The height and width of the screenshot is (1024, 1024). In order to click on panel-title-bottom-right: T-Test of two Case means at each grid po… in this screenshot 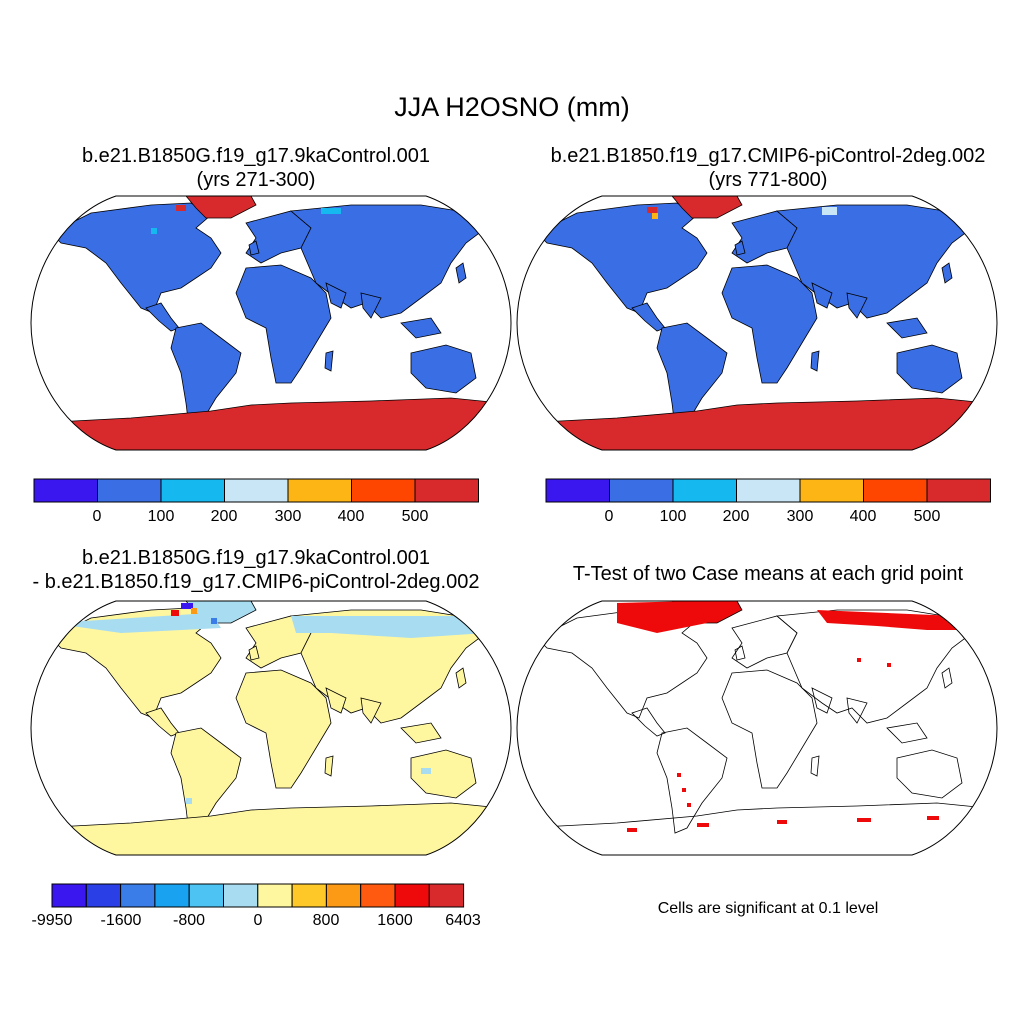, I will do `click(768, 574)`.